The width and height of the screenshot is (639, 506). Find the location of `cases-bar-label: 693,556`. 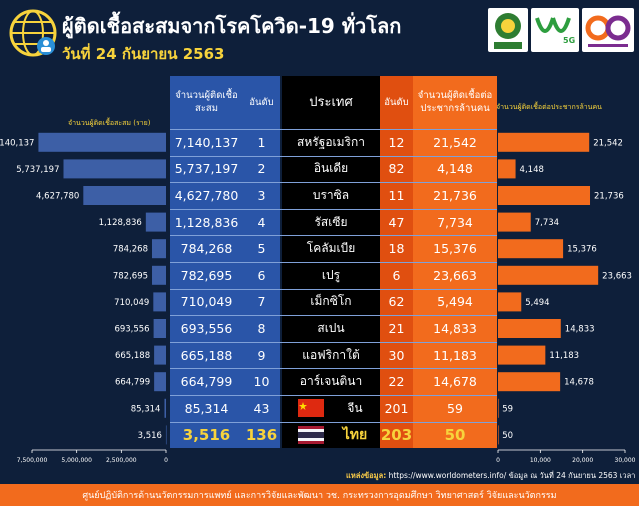

cases-bar-label: 693,556 is located at coordinates (131, 330).